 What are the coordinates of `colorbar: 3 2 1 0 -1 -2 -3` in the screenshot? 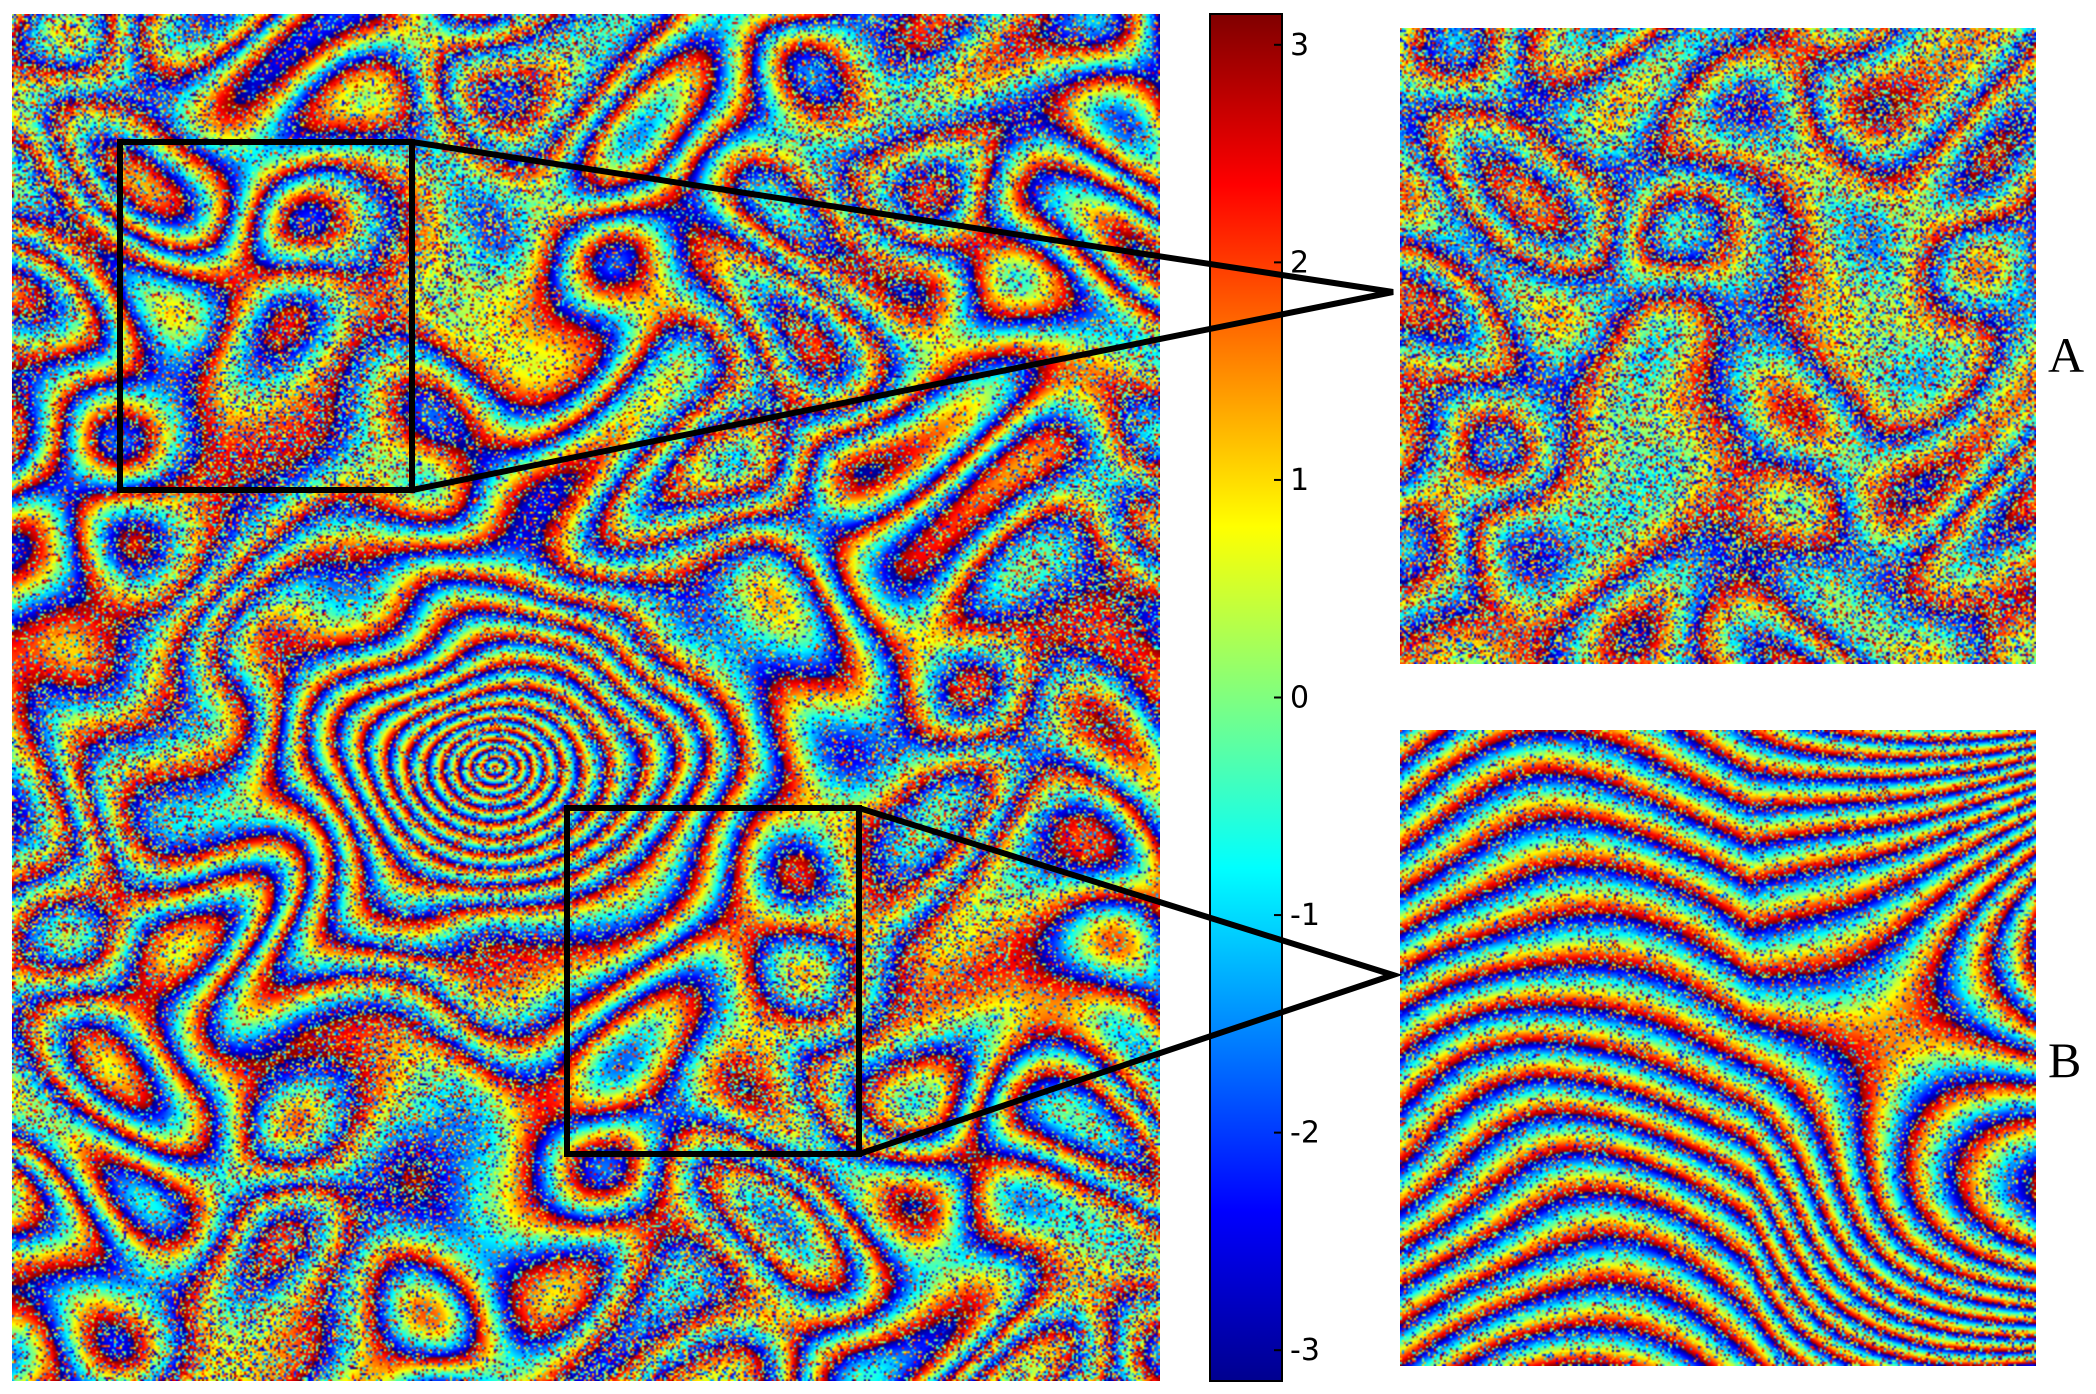 It's located at (1264, 697).